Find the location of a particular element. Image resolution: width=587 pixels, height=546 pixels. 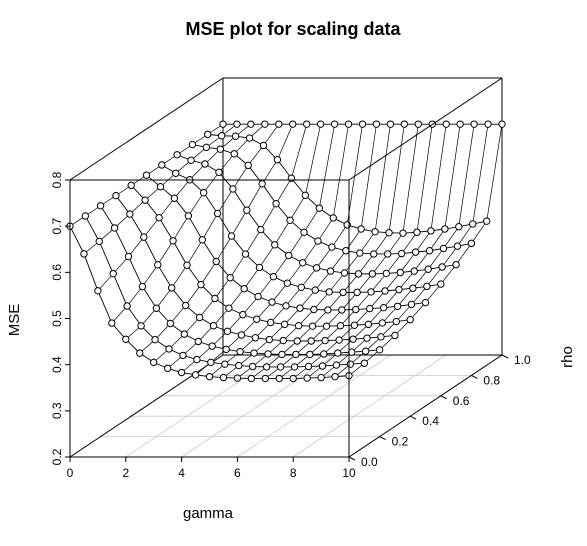

box-edge is located at coordinates (425, 129).